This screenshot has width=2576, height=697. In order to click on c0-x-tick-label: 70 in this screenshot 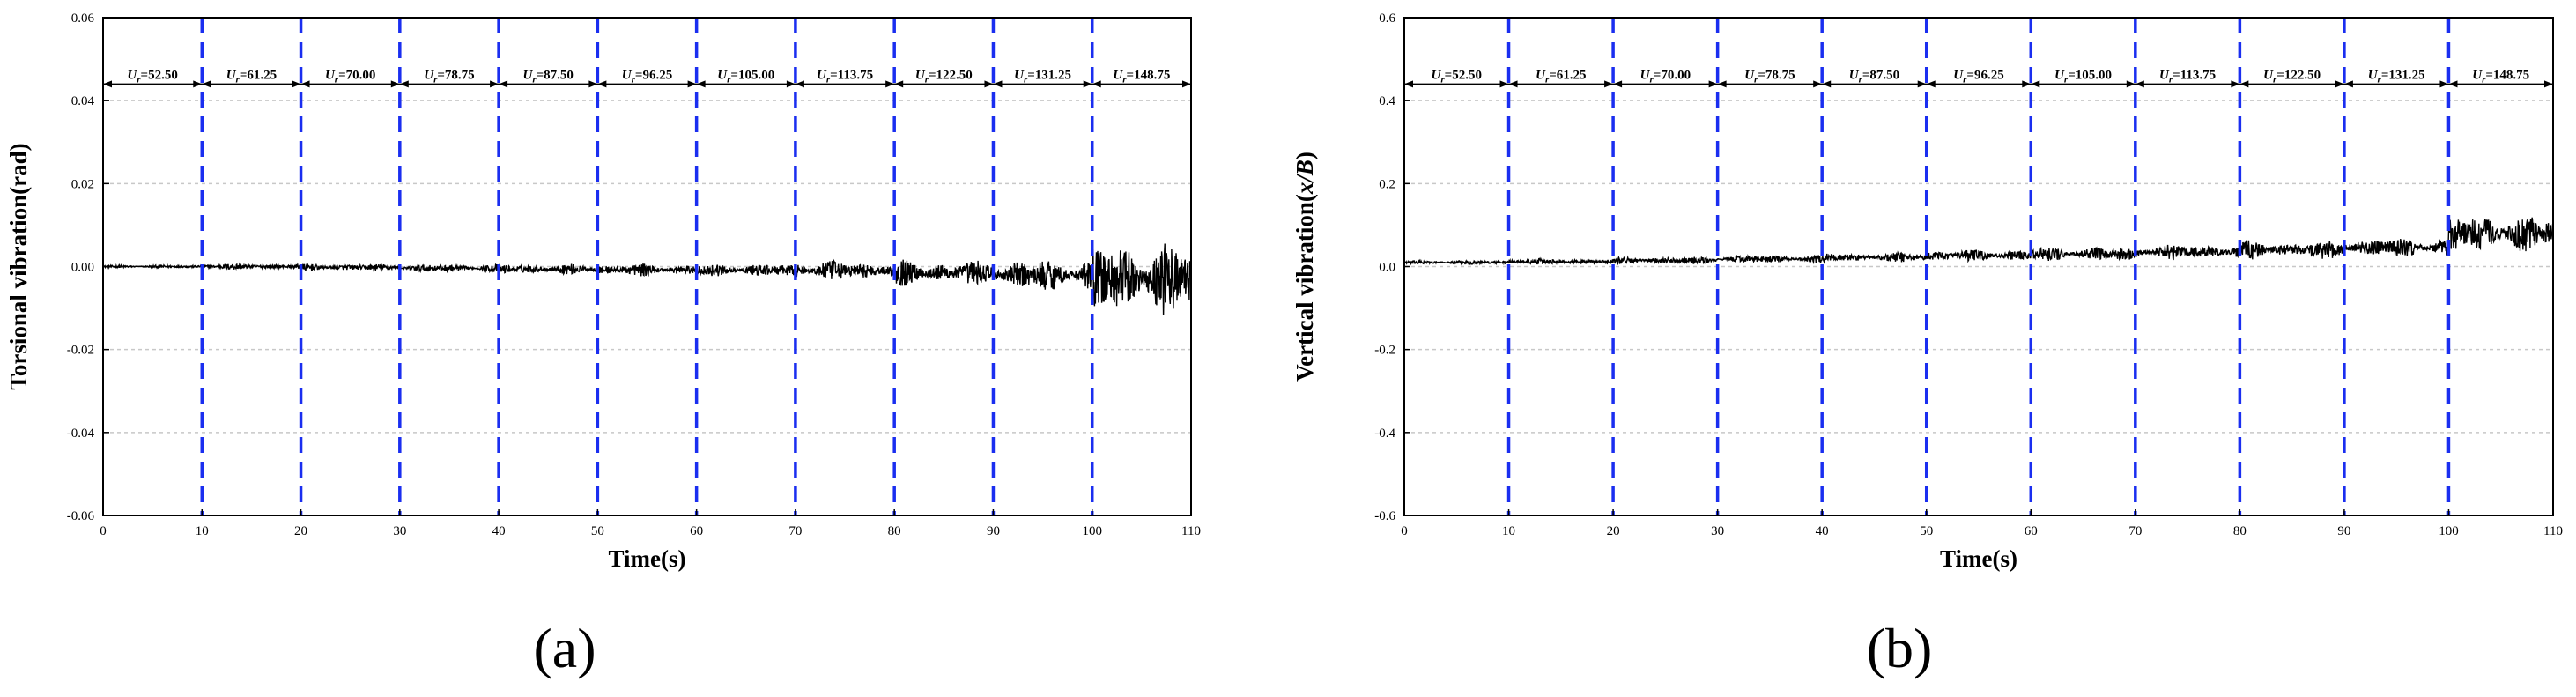, I will do `click(795, 531)`.